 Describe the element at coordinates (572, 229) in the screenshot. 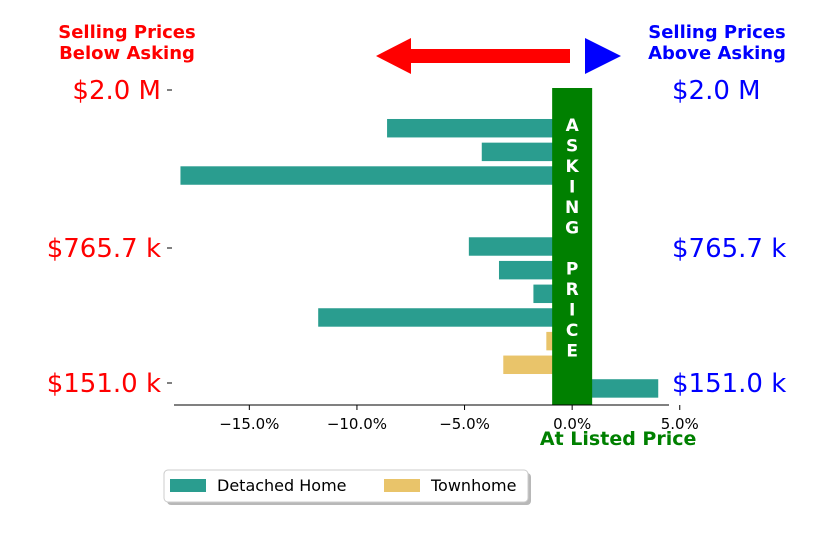

I see `band-letter: G` at that location.